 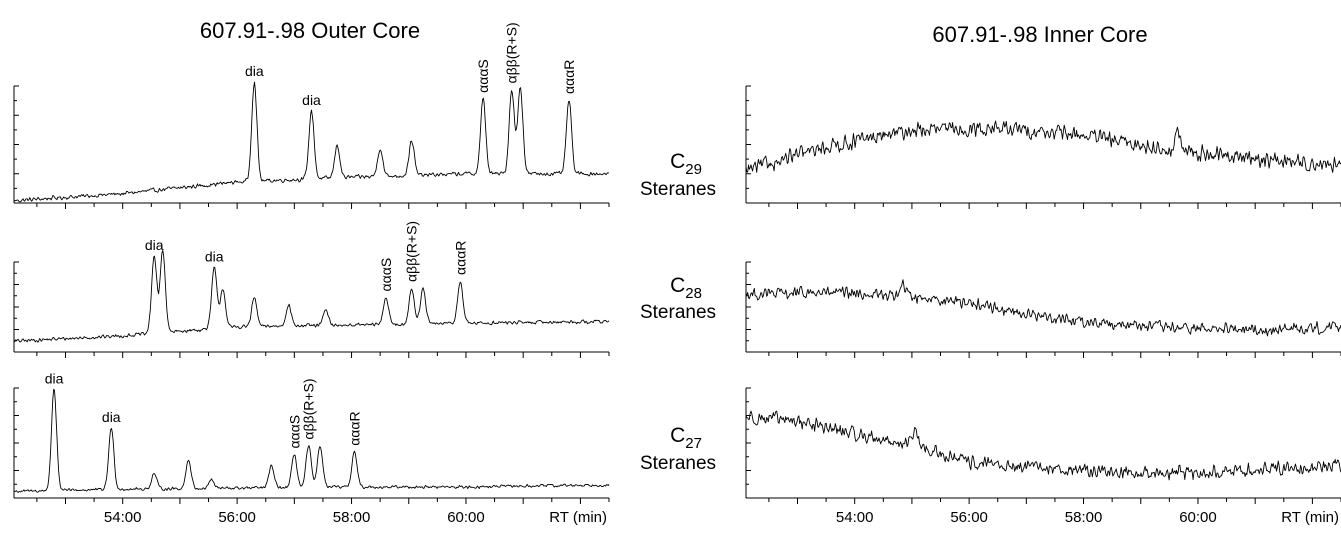 I want to click on row-label-c29-formula: C29, so click(x=686, y=164).